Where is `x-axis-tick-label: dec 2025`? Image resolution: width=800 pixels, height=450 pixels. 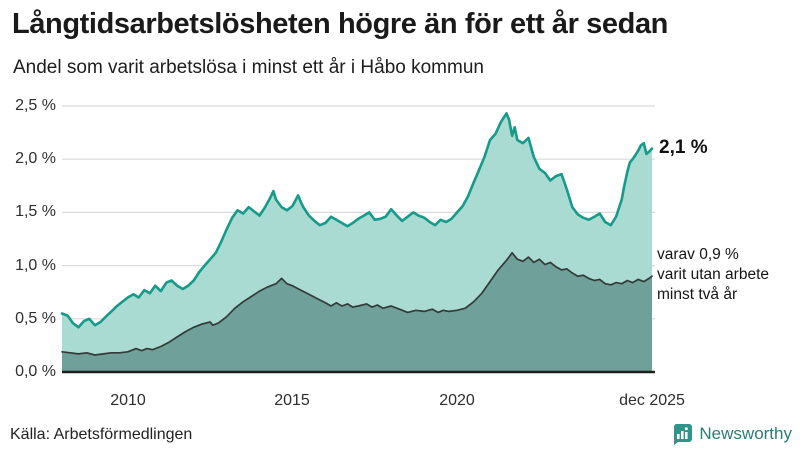 x-axis-tick-label: dec 2025 is located at coordinates (652, 400).